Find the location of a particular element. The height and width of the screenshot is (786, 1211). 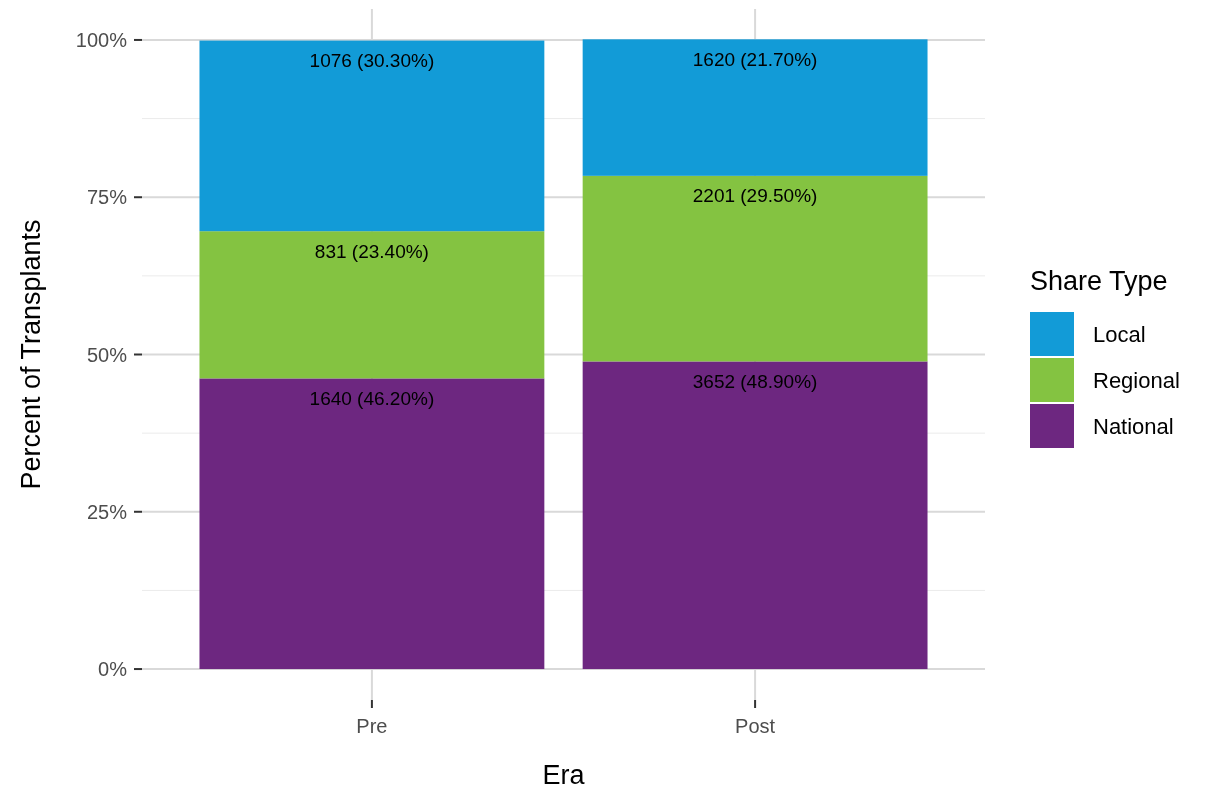

legend-label: Regional is located at coordinates (1136, 380).